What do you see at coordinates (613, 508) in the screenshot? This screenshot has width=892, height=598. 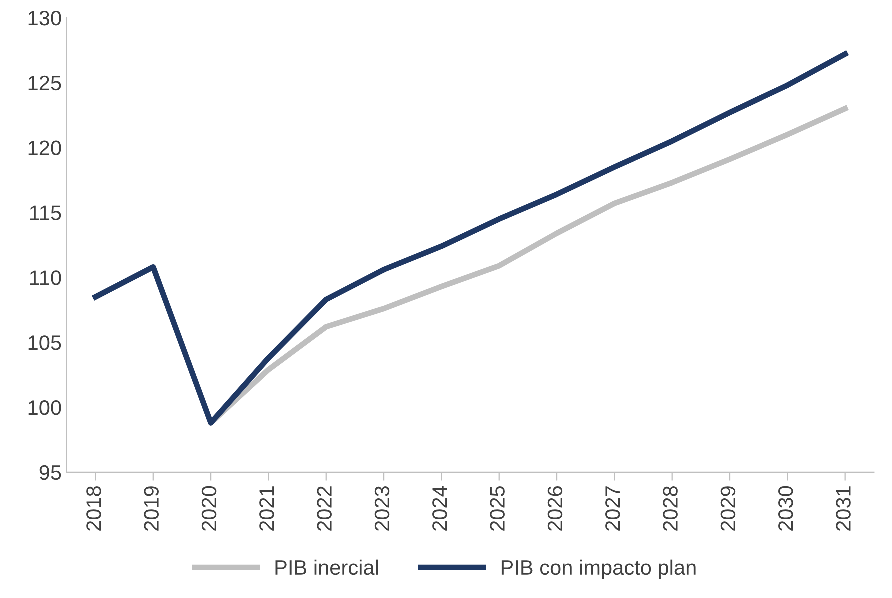 I see `x-tick-label: 2027` at bounding box center [613, 508].